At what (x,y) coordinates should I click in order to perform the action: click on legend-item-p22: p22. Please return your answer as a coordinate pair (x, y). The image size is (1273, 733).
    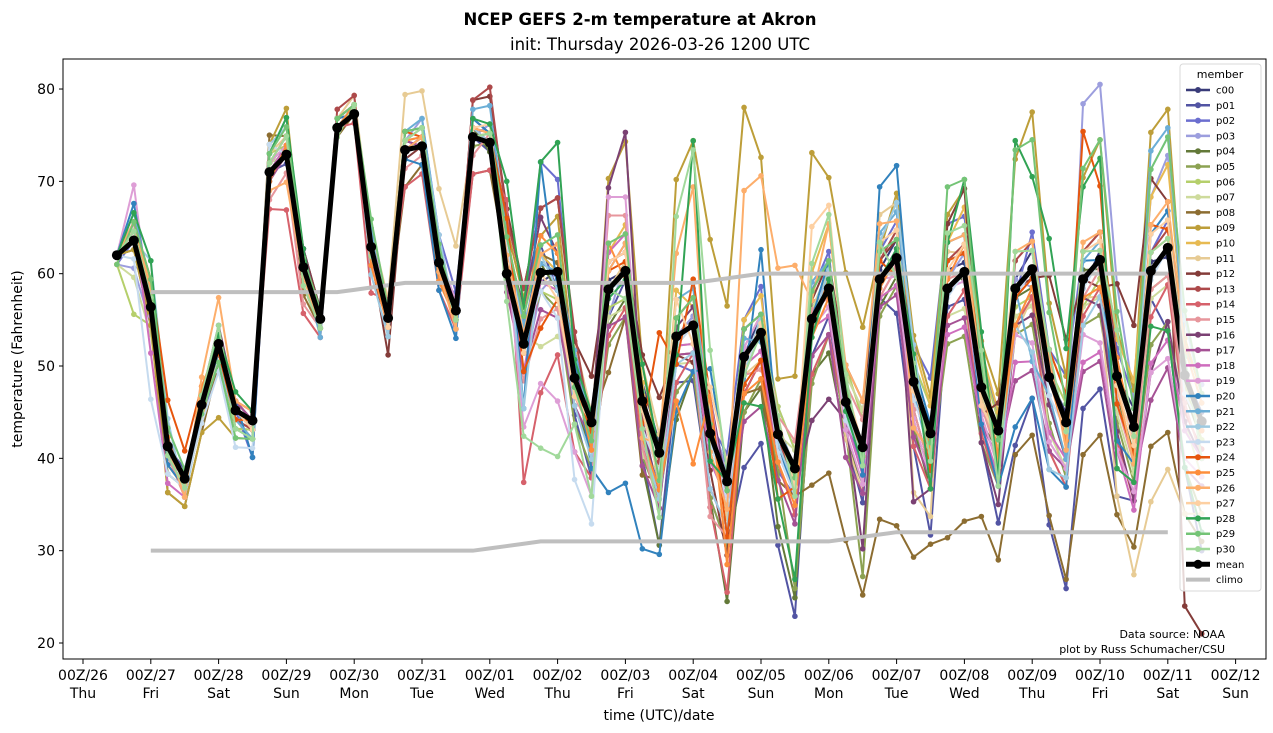
    Looking at the image, I should click on (1210, 427).